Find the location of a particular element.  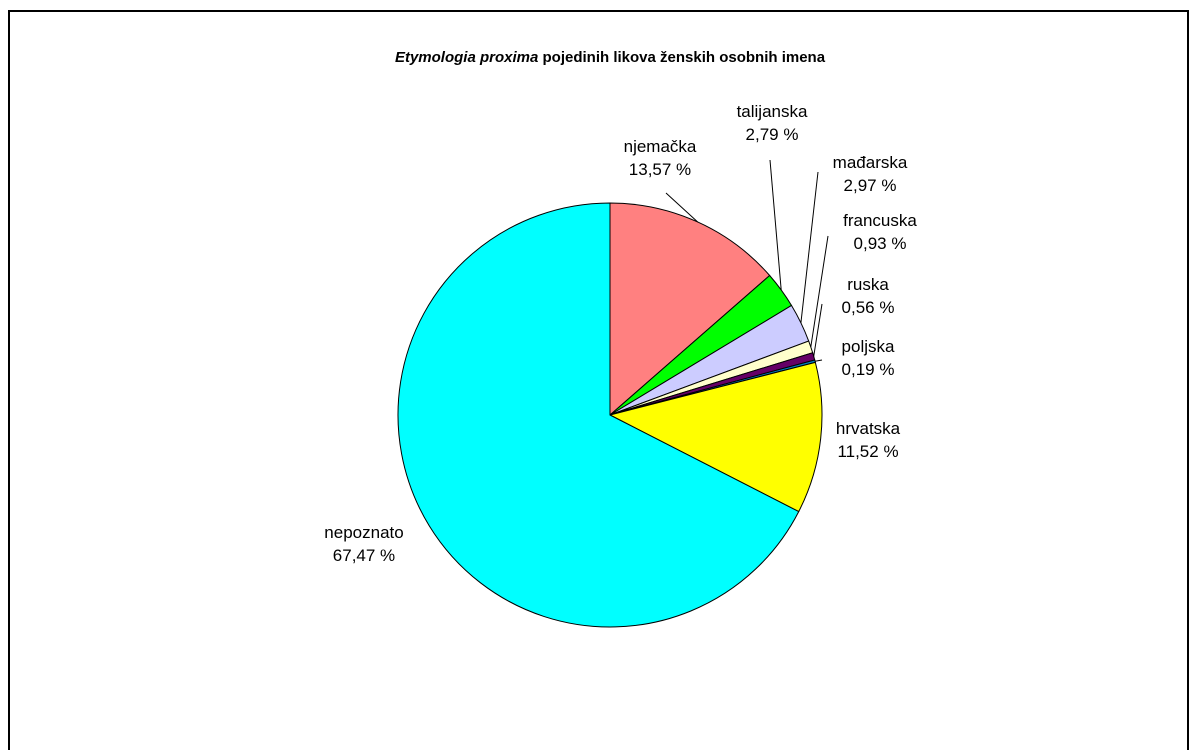

leader-lines is located at coordinates (747, 260).